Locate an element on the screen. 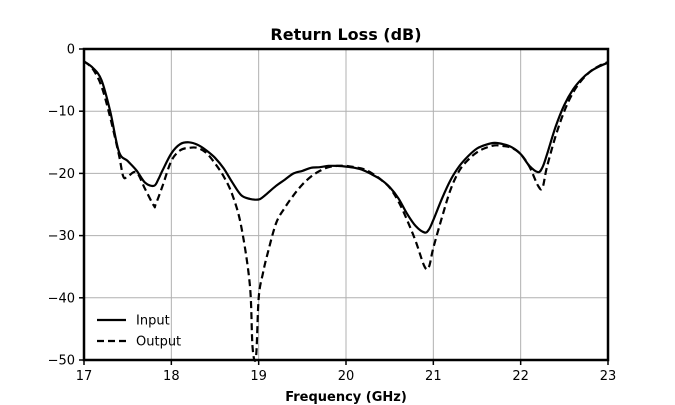 Image resolution: width=675 pixels, height=405 pixels. y-tick-label: −50 is located at coordinates (61, 361).